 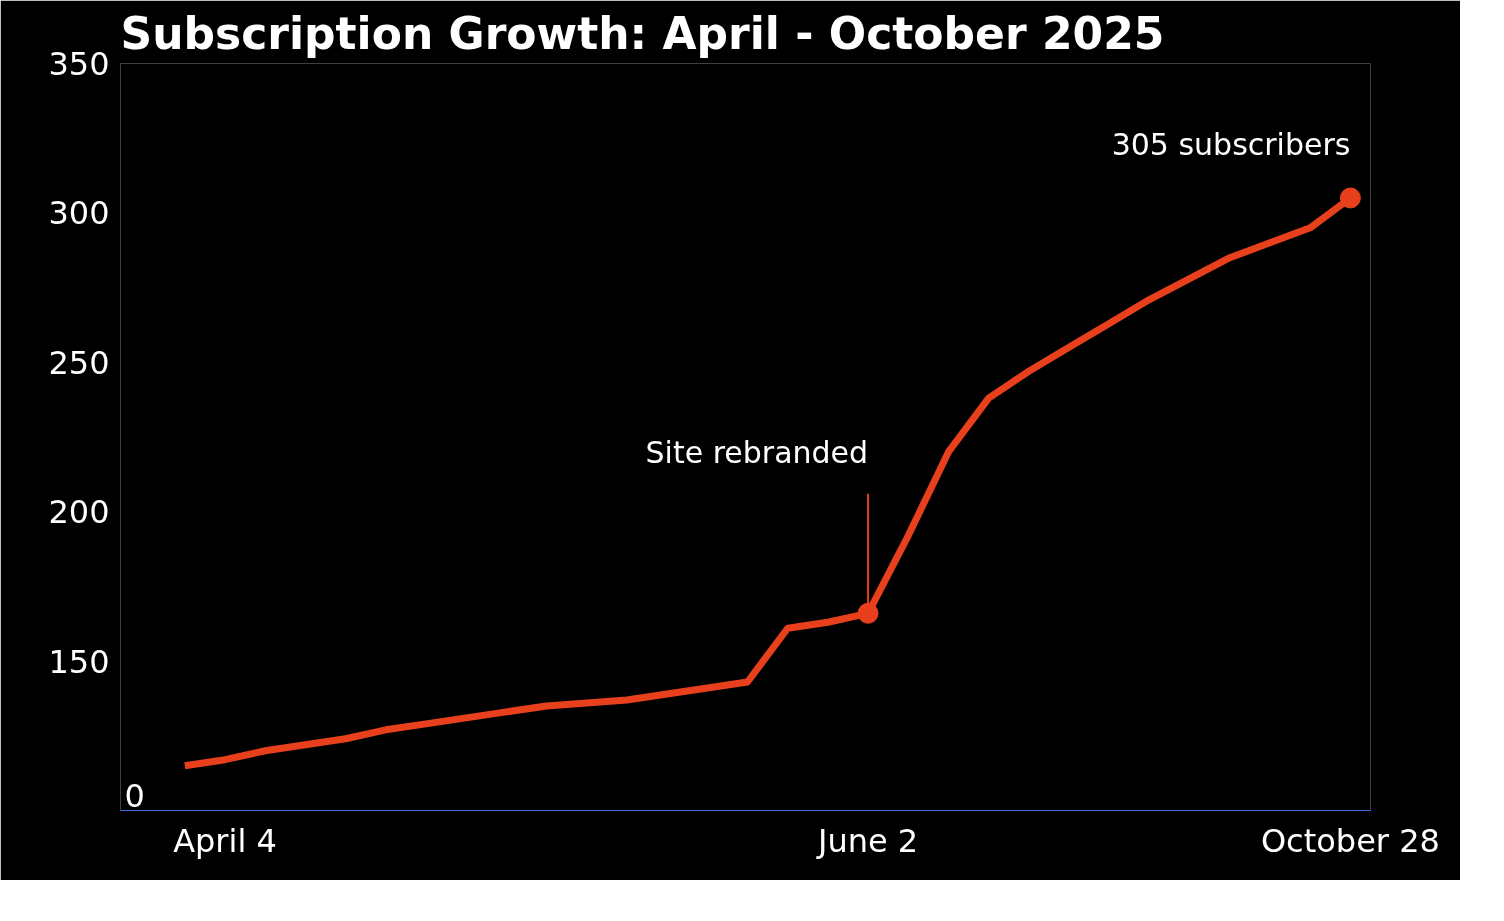 I want to click on x-tick-label: June 2, so click(x=867, y=840).